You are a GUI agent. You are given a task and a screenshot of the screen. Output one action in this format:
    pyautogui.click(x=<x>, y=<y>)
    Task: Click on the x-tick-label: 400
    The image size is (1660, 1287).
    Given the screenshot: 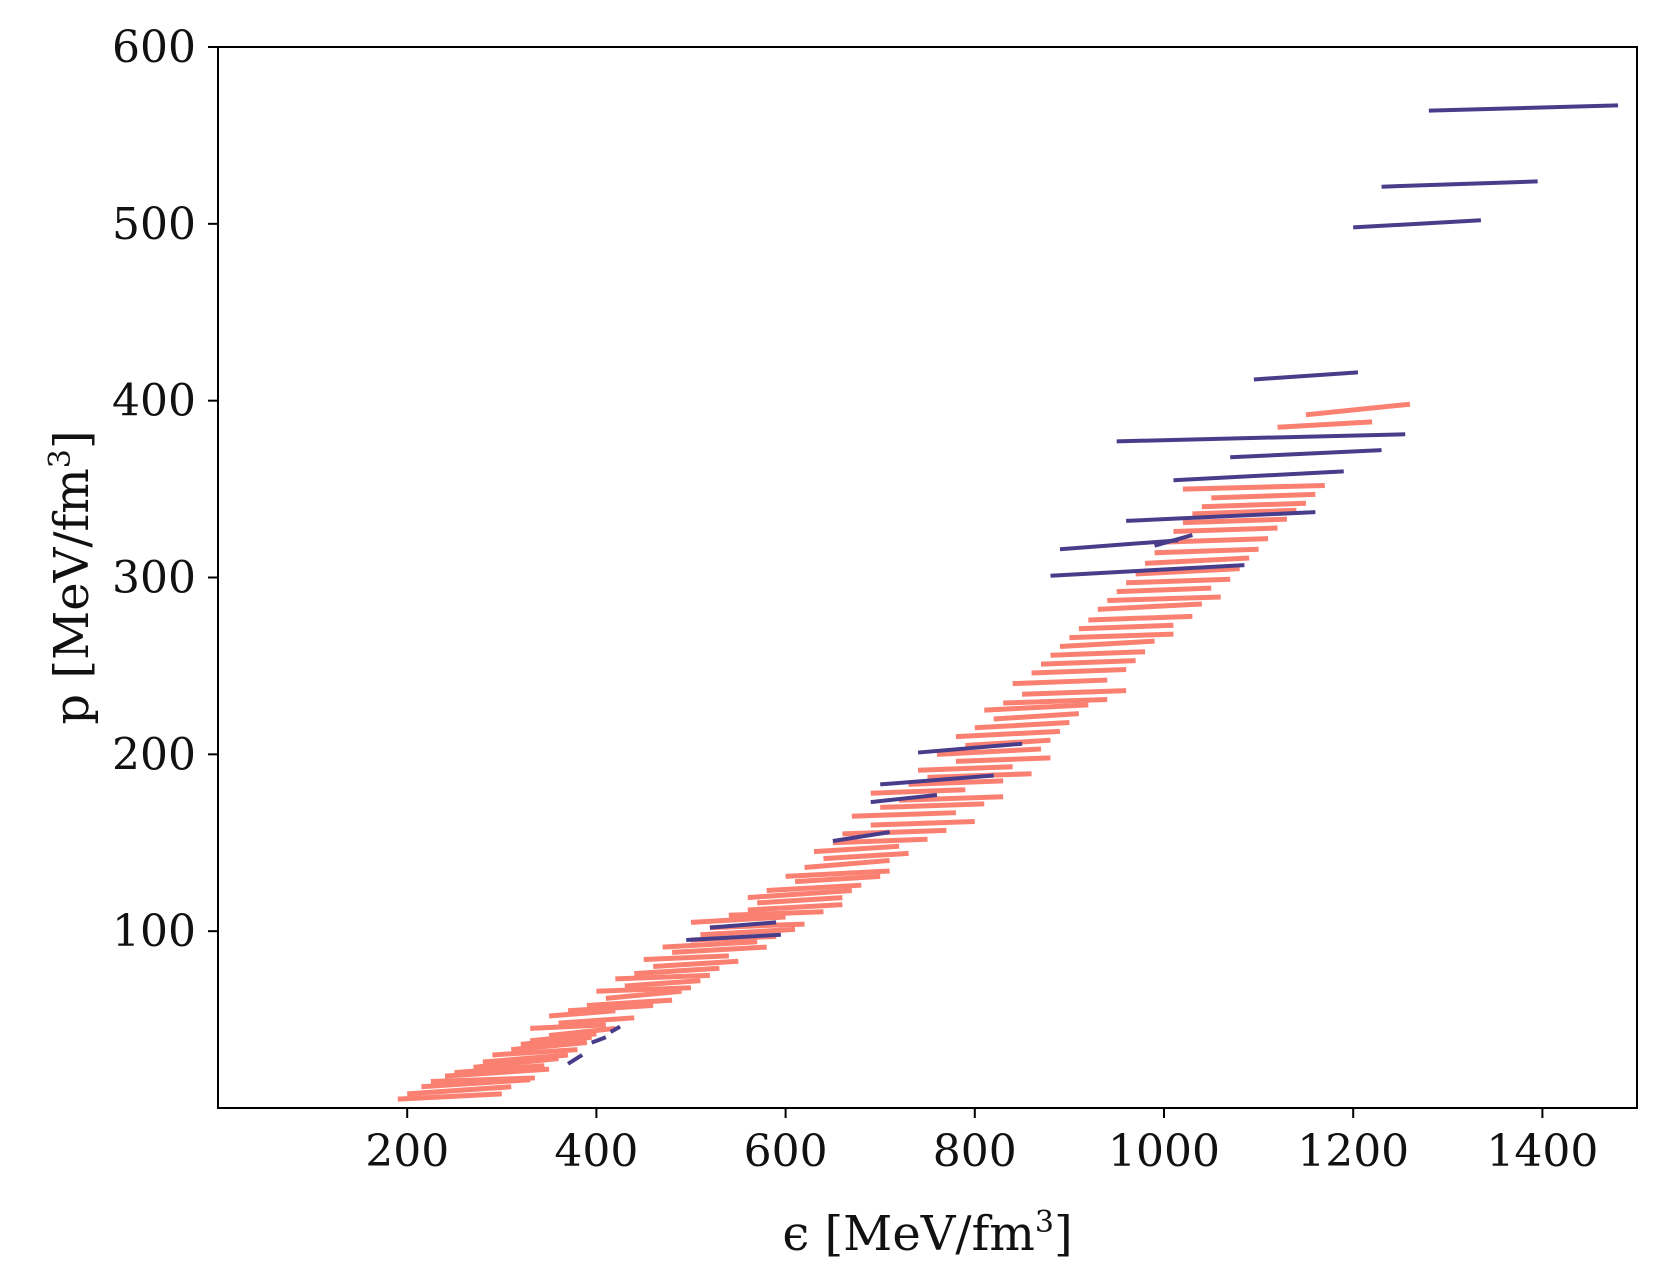 What is the action you would take?
    pyautogui.click(x=596, y=1151)
    